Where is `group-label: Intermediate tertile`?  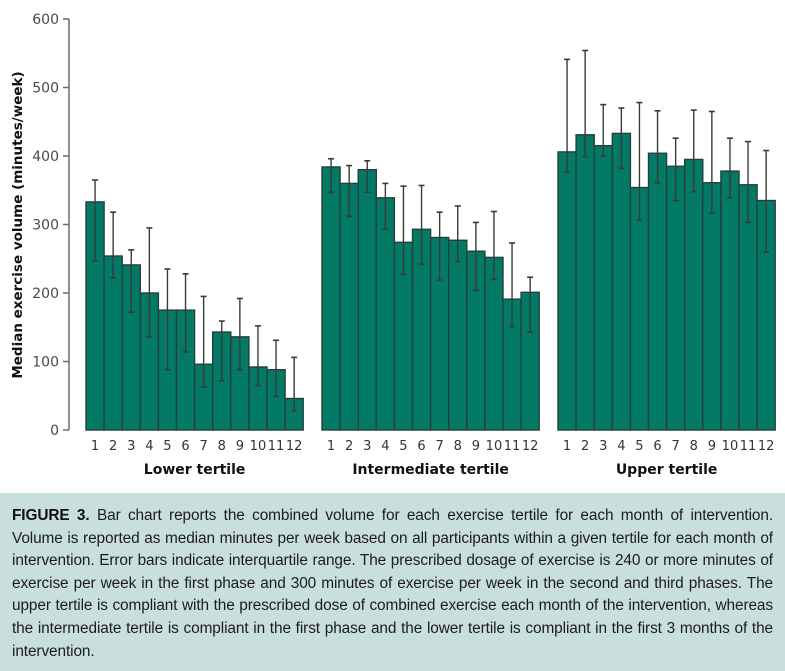
group-label: Intermediate tertile is located at coordinates (430, 470).